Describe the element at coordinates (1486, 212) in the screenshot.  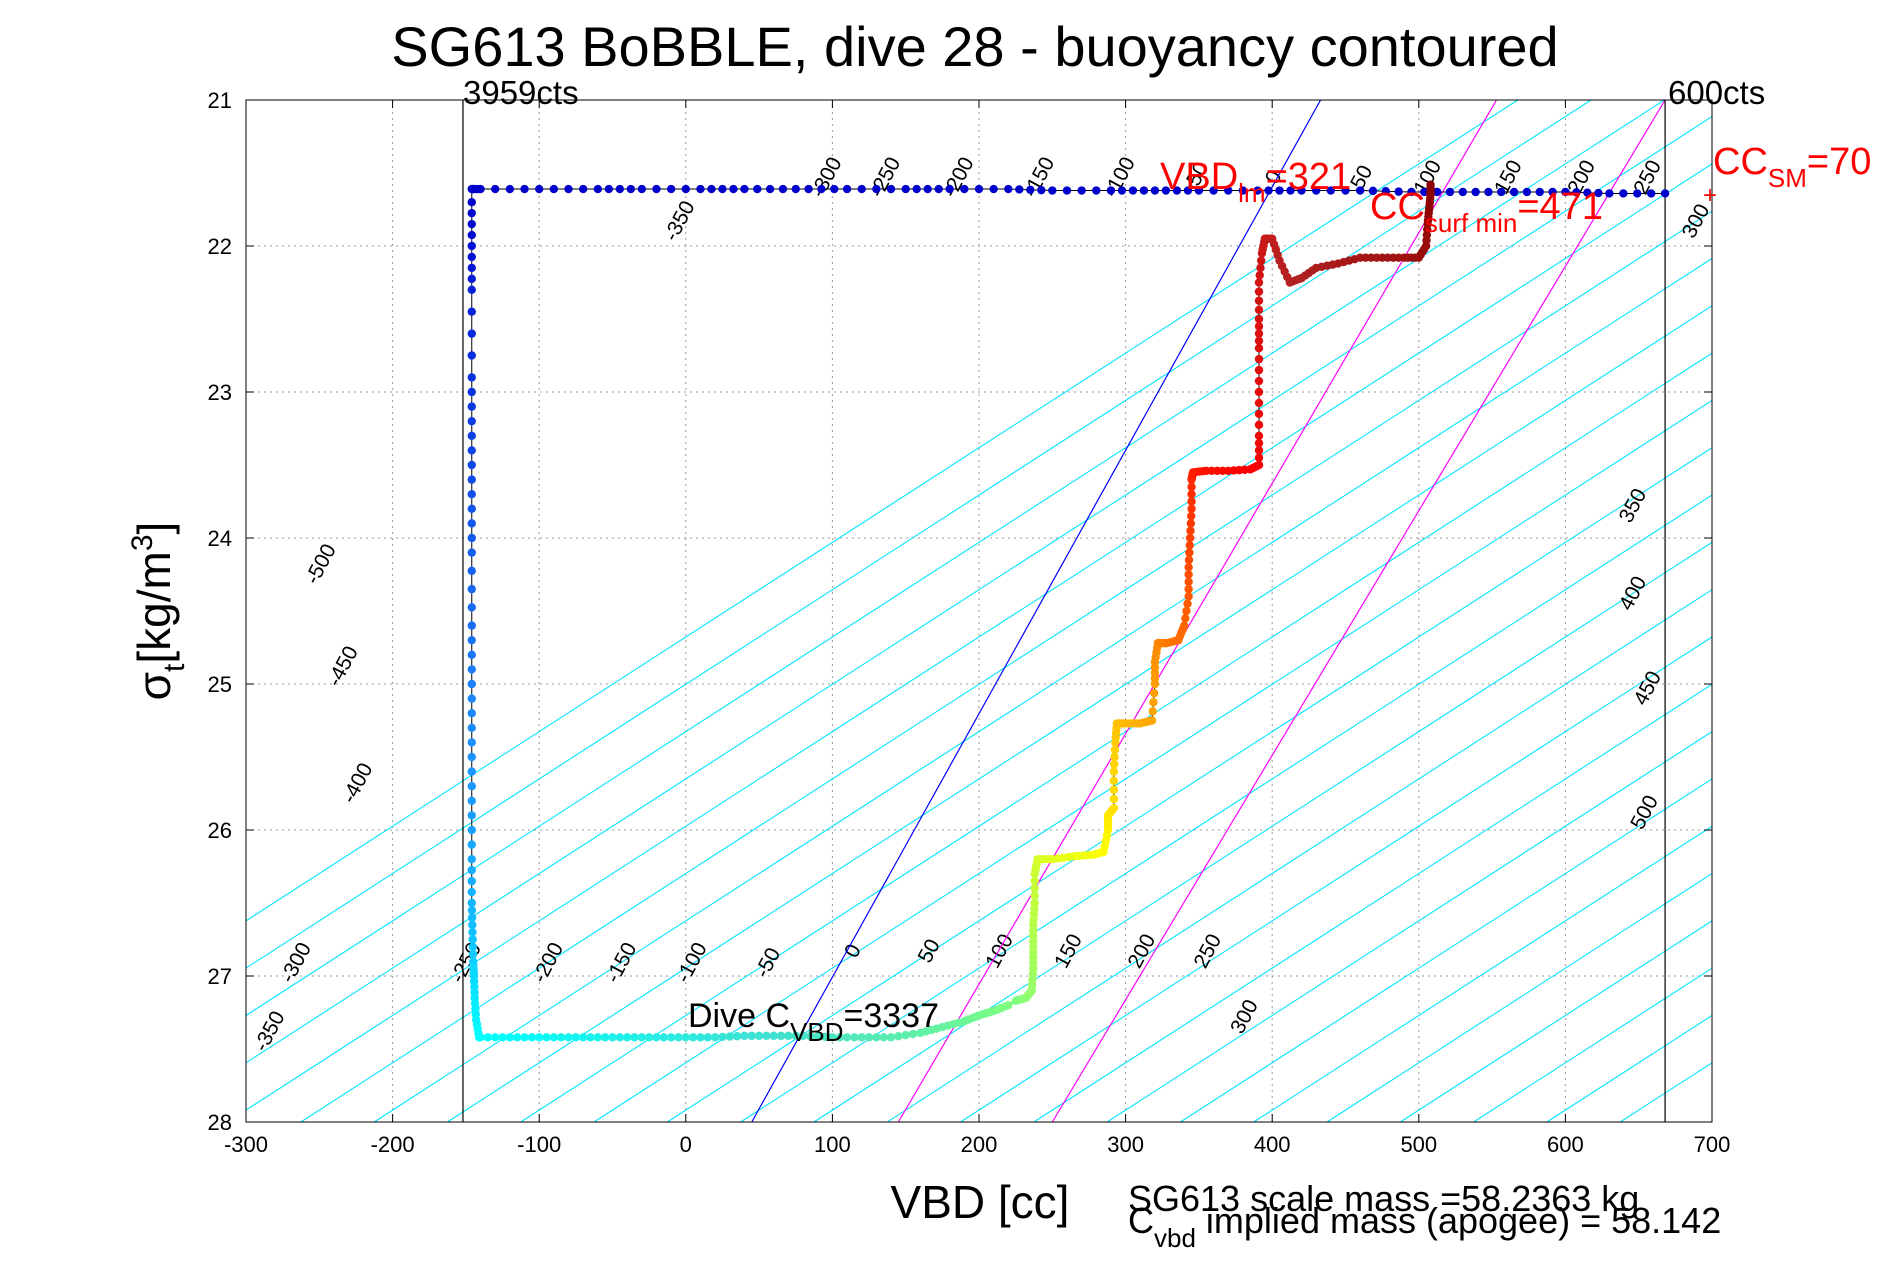
I see `cc-surf-min-label: CCsurf min=471` at that location.